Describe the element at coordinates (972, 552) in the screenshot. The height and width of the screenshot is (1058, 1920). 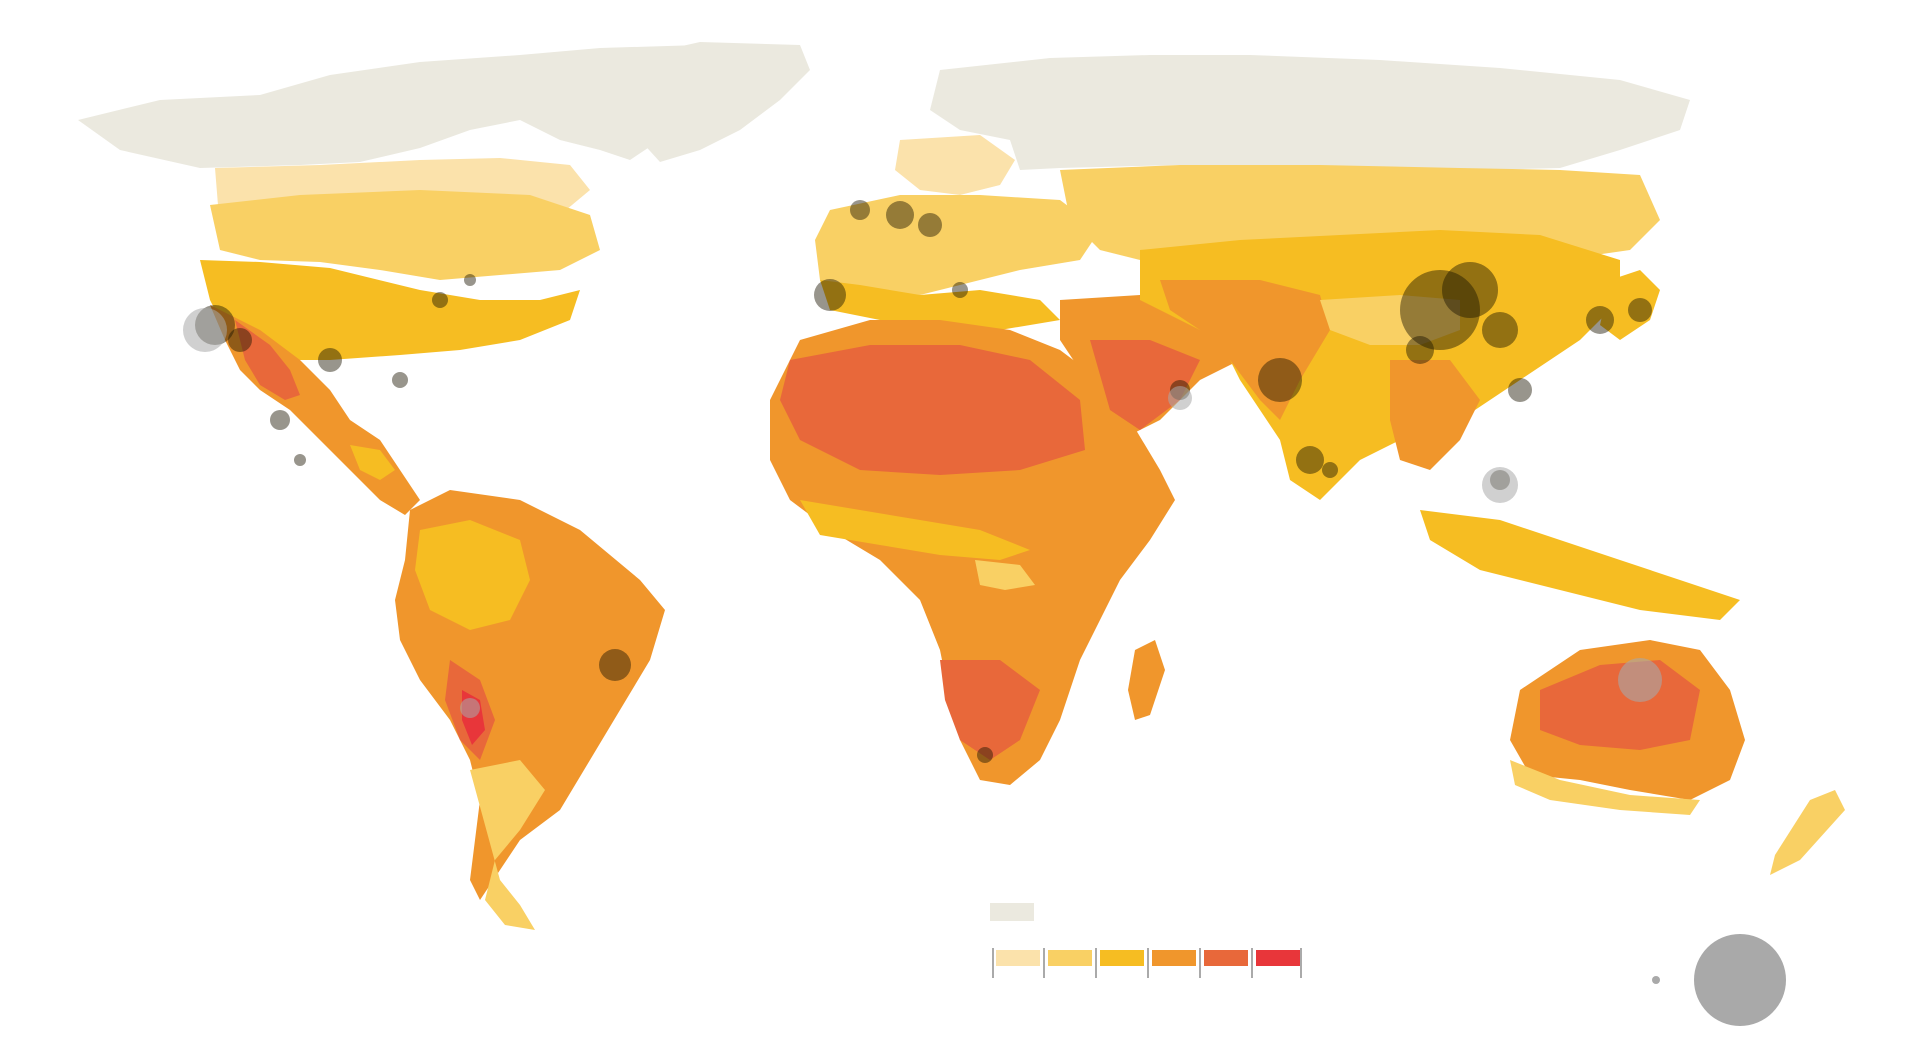
I see `africa` at that location.